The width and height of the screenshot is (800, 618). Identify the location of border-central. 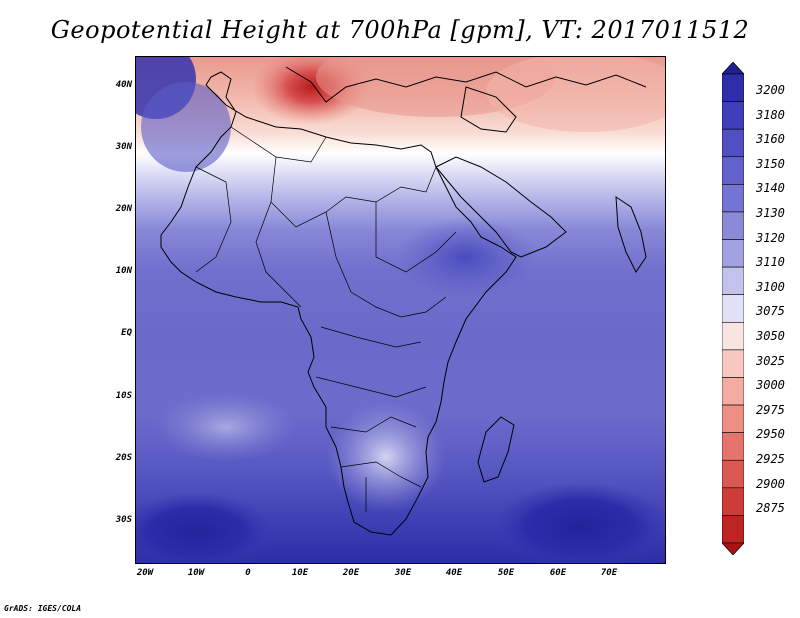
(386, 264).